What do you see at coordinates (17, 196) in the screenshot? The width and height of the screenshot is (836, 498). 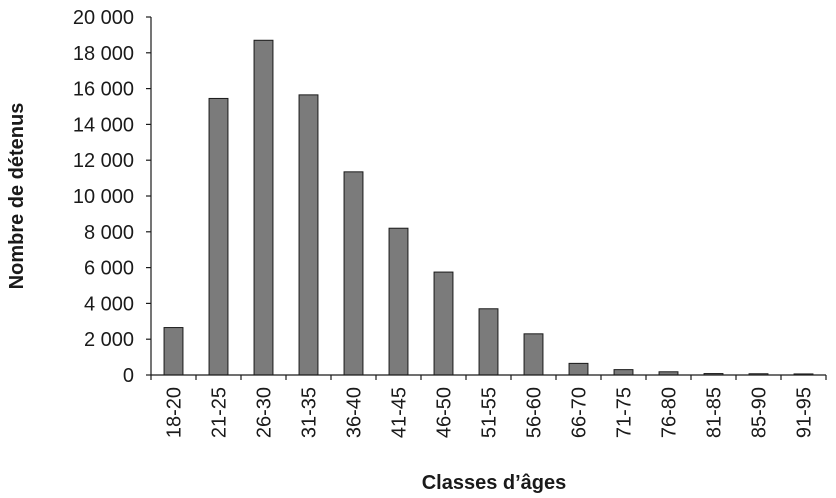 I see `y-axis-title: Nombre de détenus` at bounding box center [17, 196].